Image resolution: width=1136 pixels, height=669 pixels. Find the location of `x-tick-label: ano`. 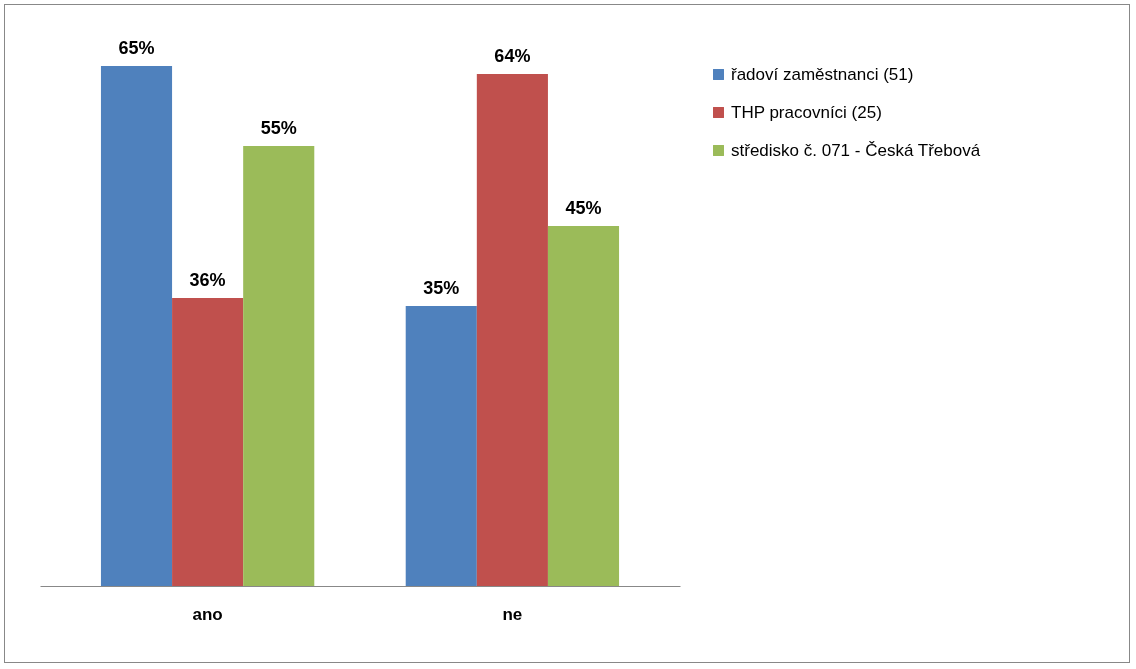

x-tick-label: ano is located at coordinates (207, 614).